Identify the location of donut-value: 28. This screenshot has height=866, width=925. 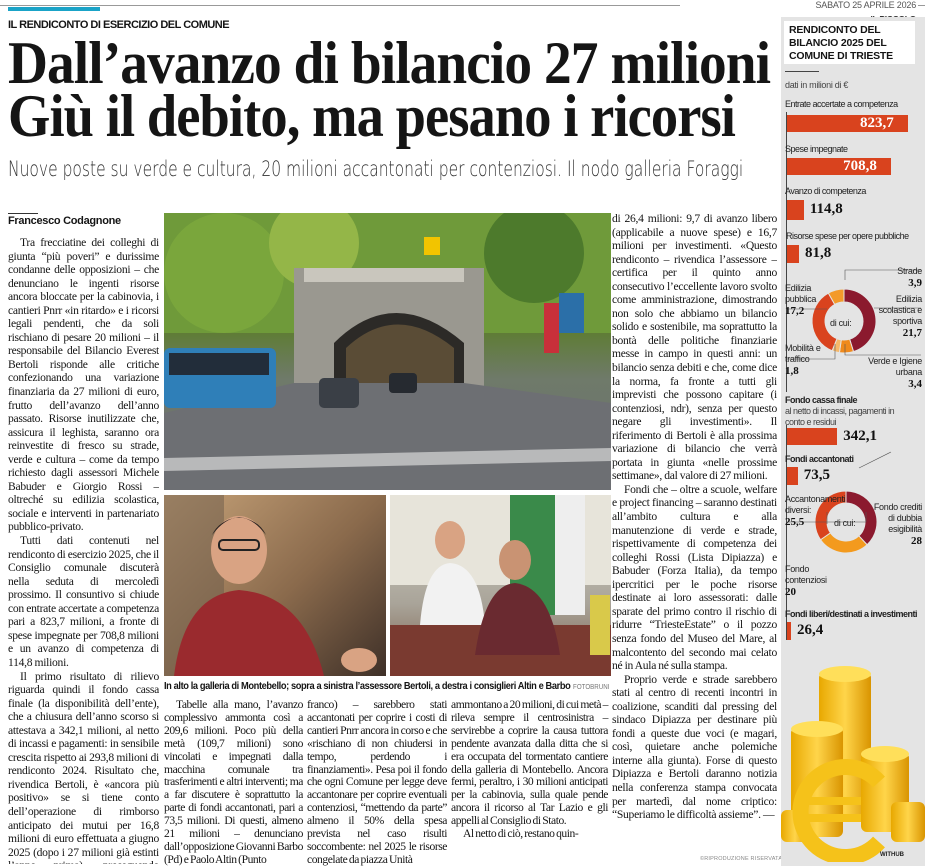
(916, 541).